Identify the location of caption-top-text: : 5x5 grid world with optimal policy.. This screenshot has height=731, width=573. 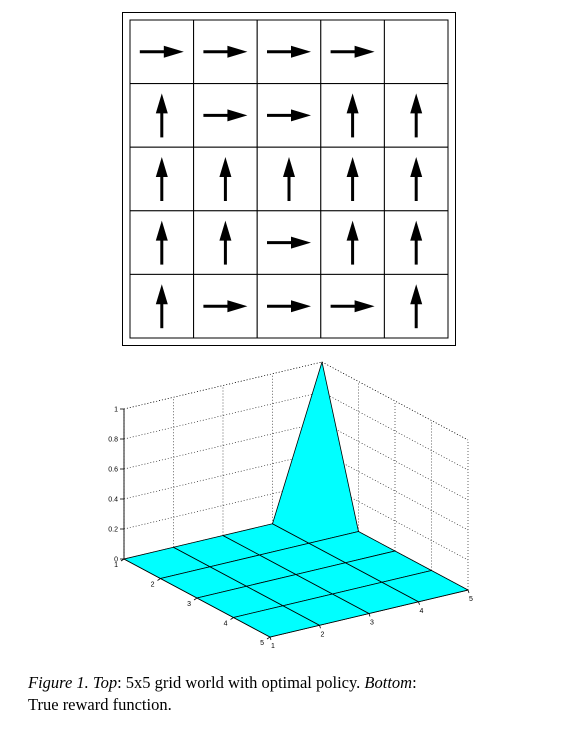
(239, 682).